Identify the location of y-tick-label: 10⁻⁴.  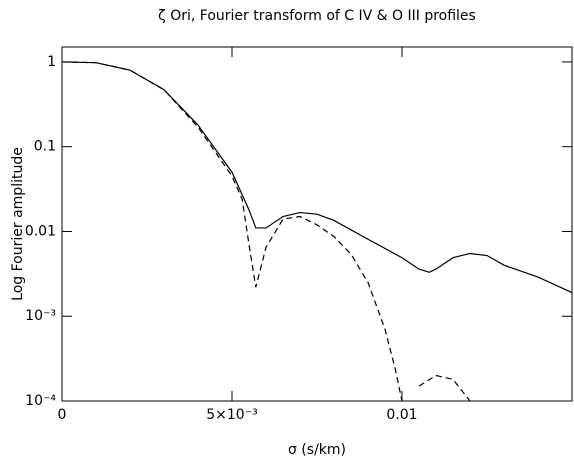
(40, 401).